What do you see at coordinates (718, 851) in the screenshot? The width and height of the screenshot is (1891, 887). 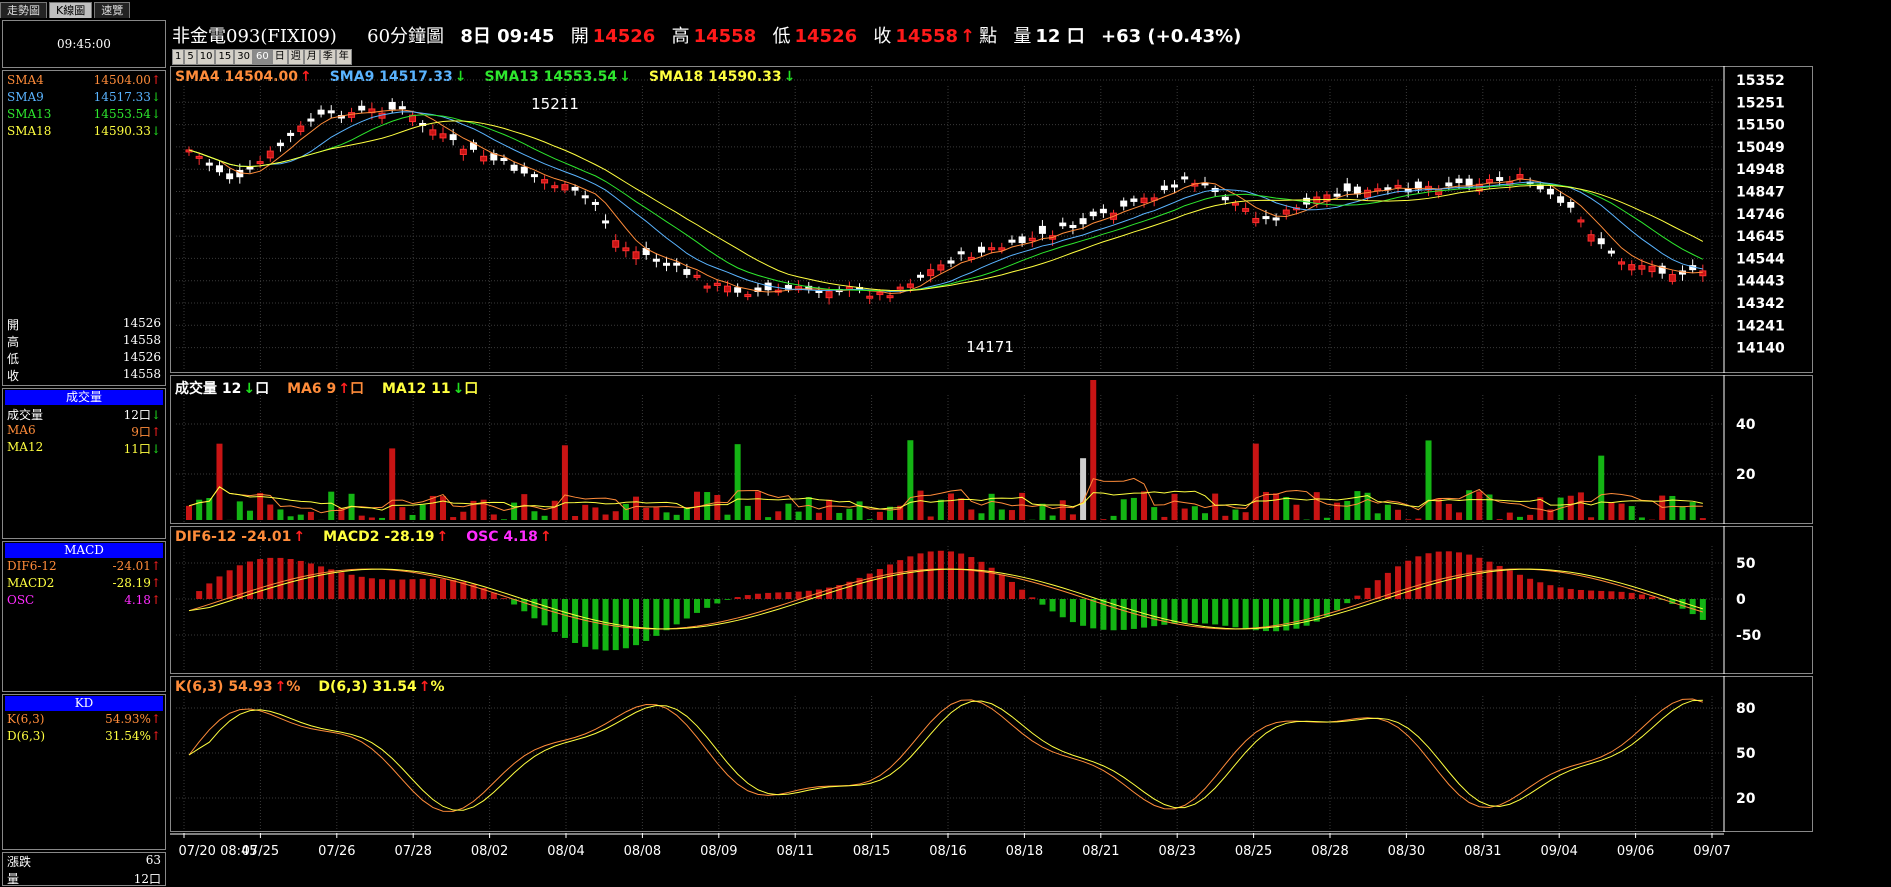 I see `x-tick-label: 08/09` at bounding box center [718, 851].